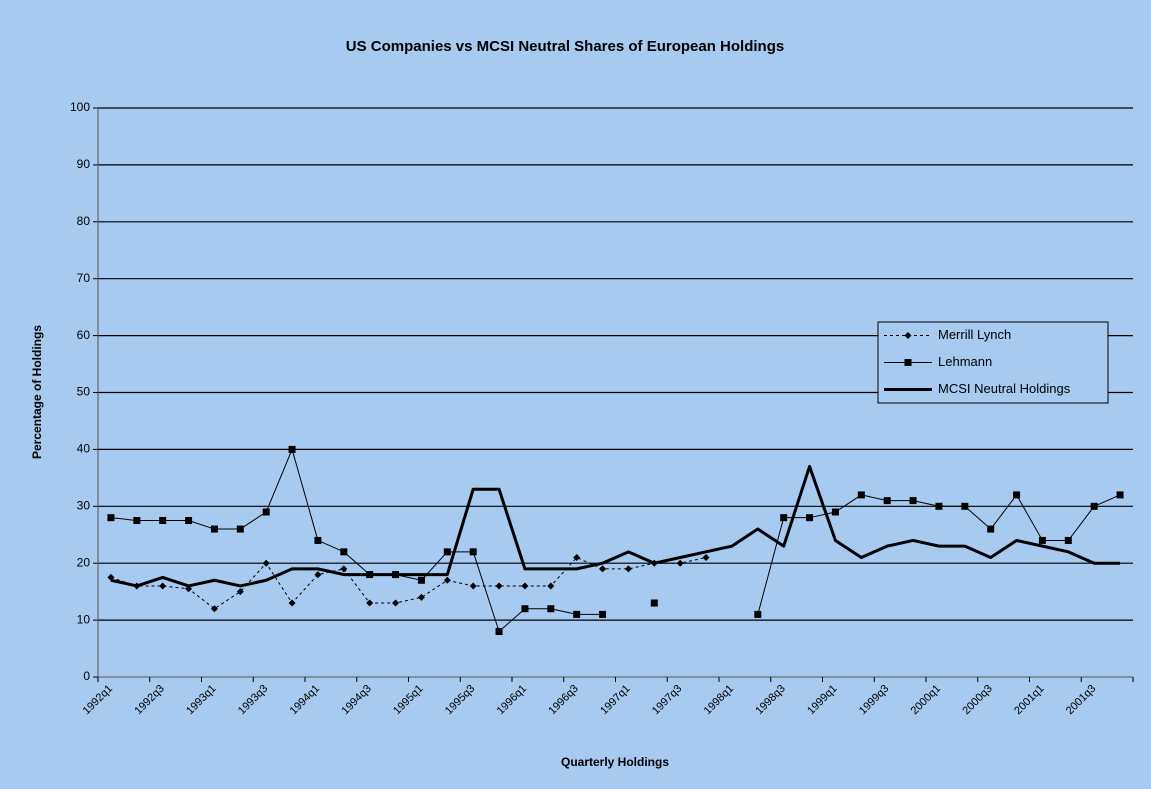 This screenshot has width=1151, height=789. Describe the element at coordinates (84, 449) in the screenshot. I see `y-tick-label: 40` at that location.